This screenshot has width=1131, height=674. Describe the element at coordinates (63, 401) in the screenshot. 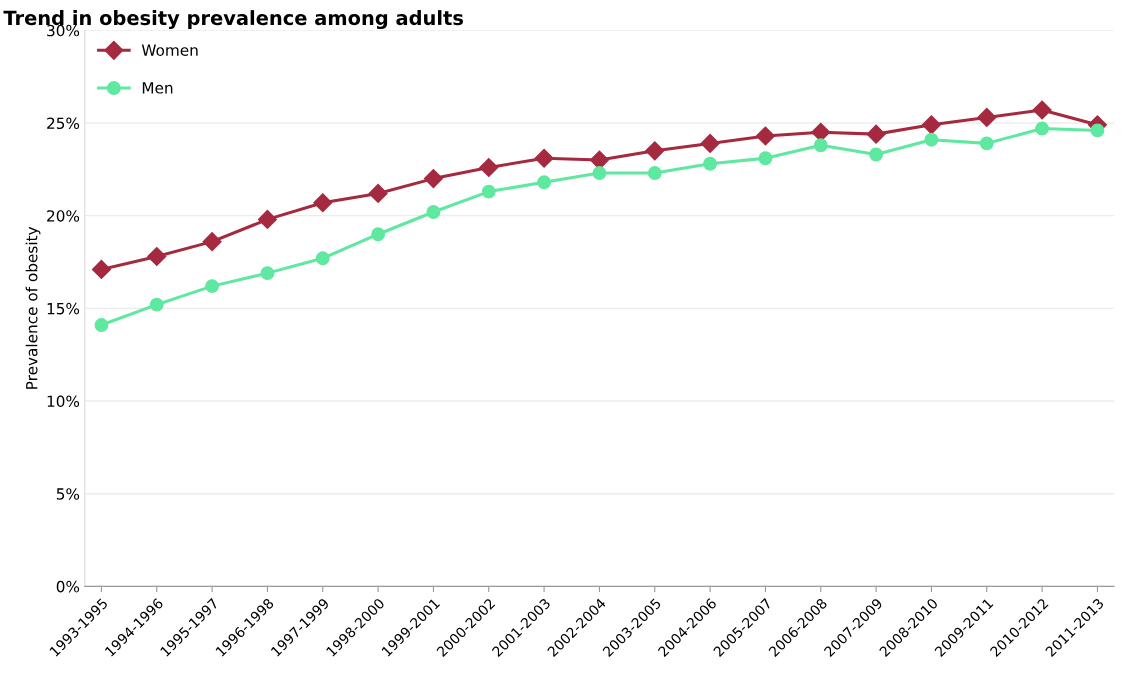

I see `y-tick-label: 10%` at that location.